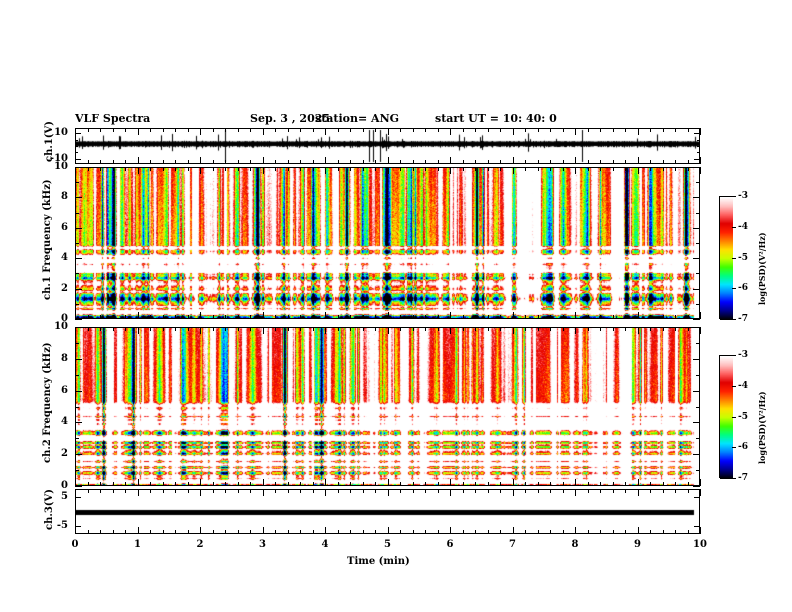  What do you see at coordinates (61, 133) in the screenshot?
I see `ch1-ytick-10: 10` at bounding box center [61, 133].